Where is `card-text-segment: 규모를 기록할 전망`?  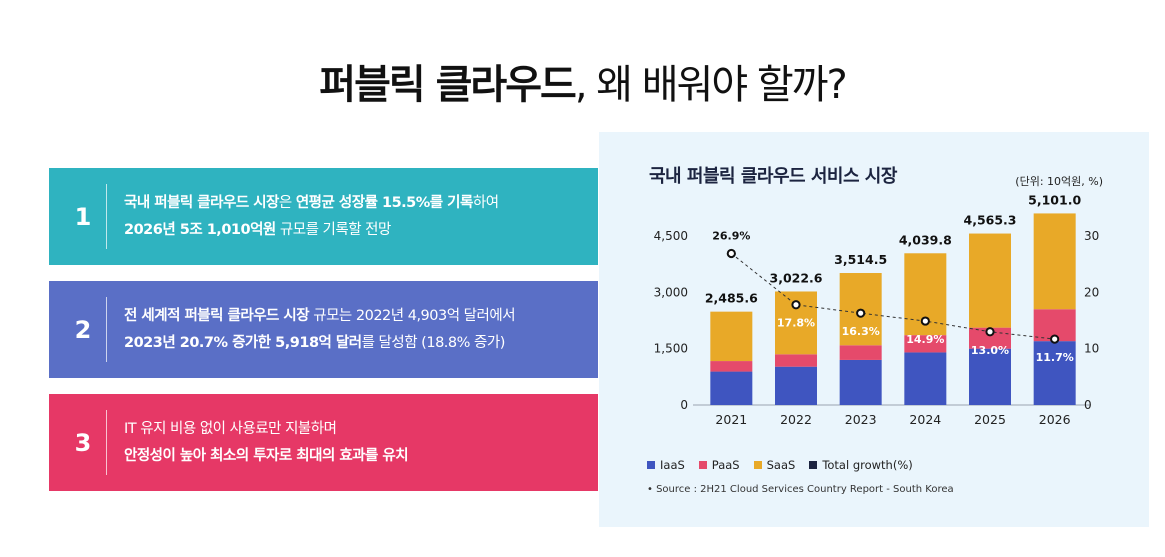
card-text-segment: 규모를 기록할 전망 is located at coordinates (333, 229).